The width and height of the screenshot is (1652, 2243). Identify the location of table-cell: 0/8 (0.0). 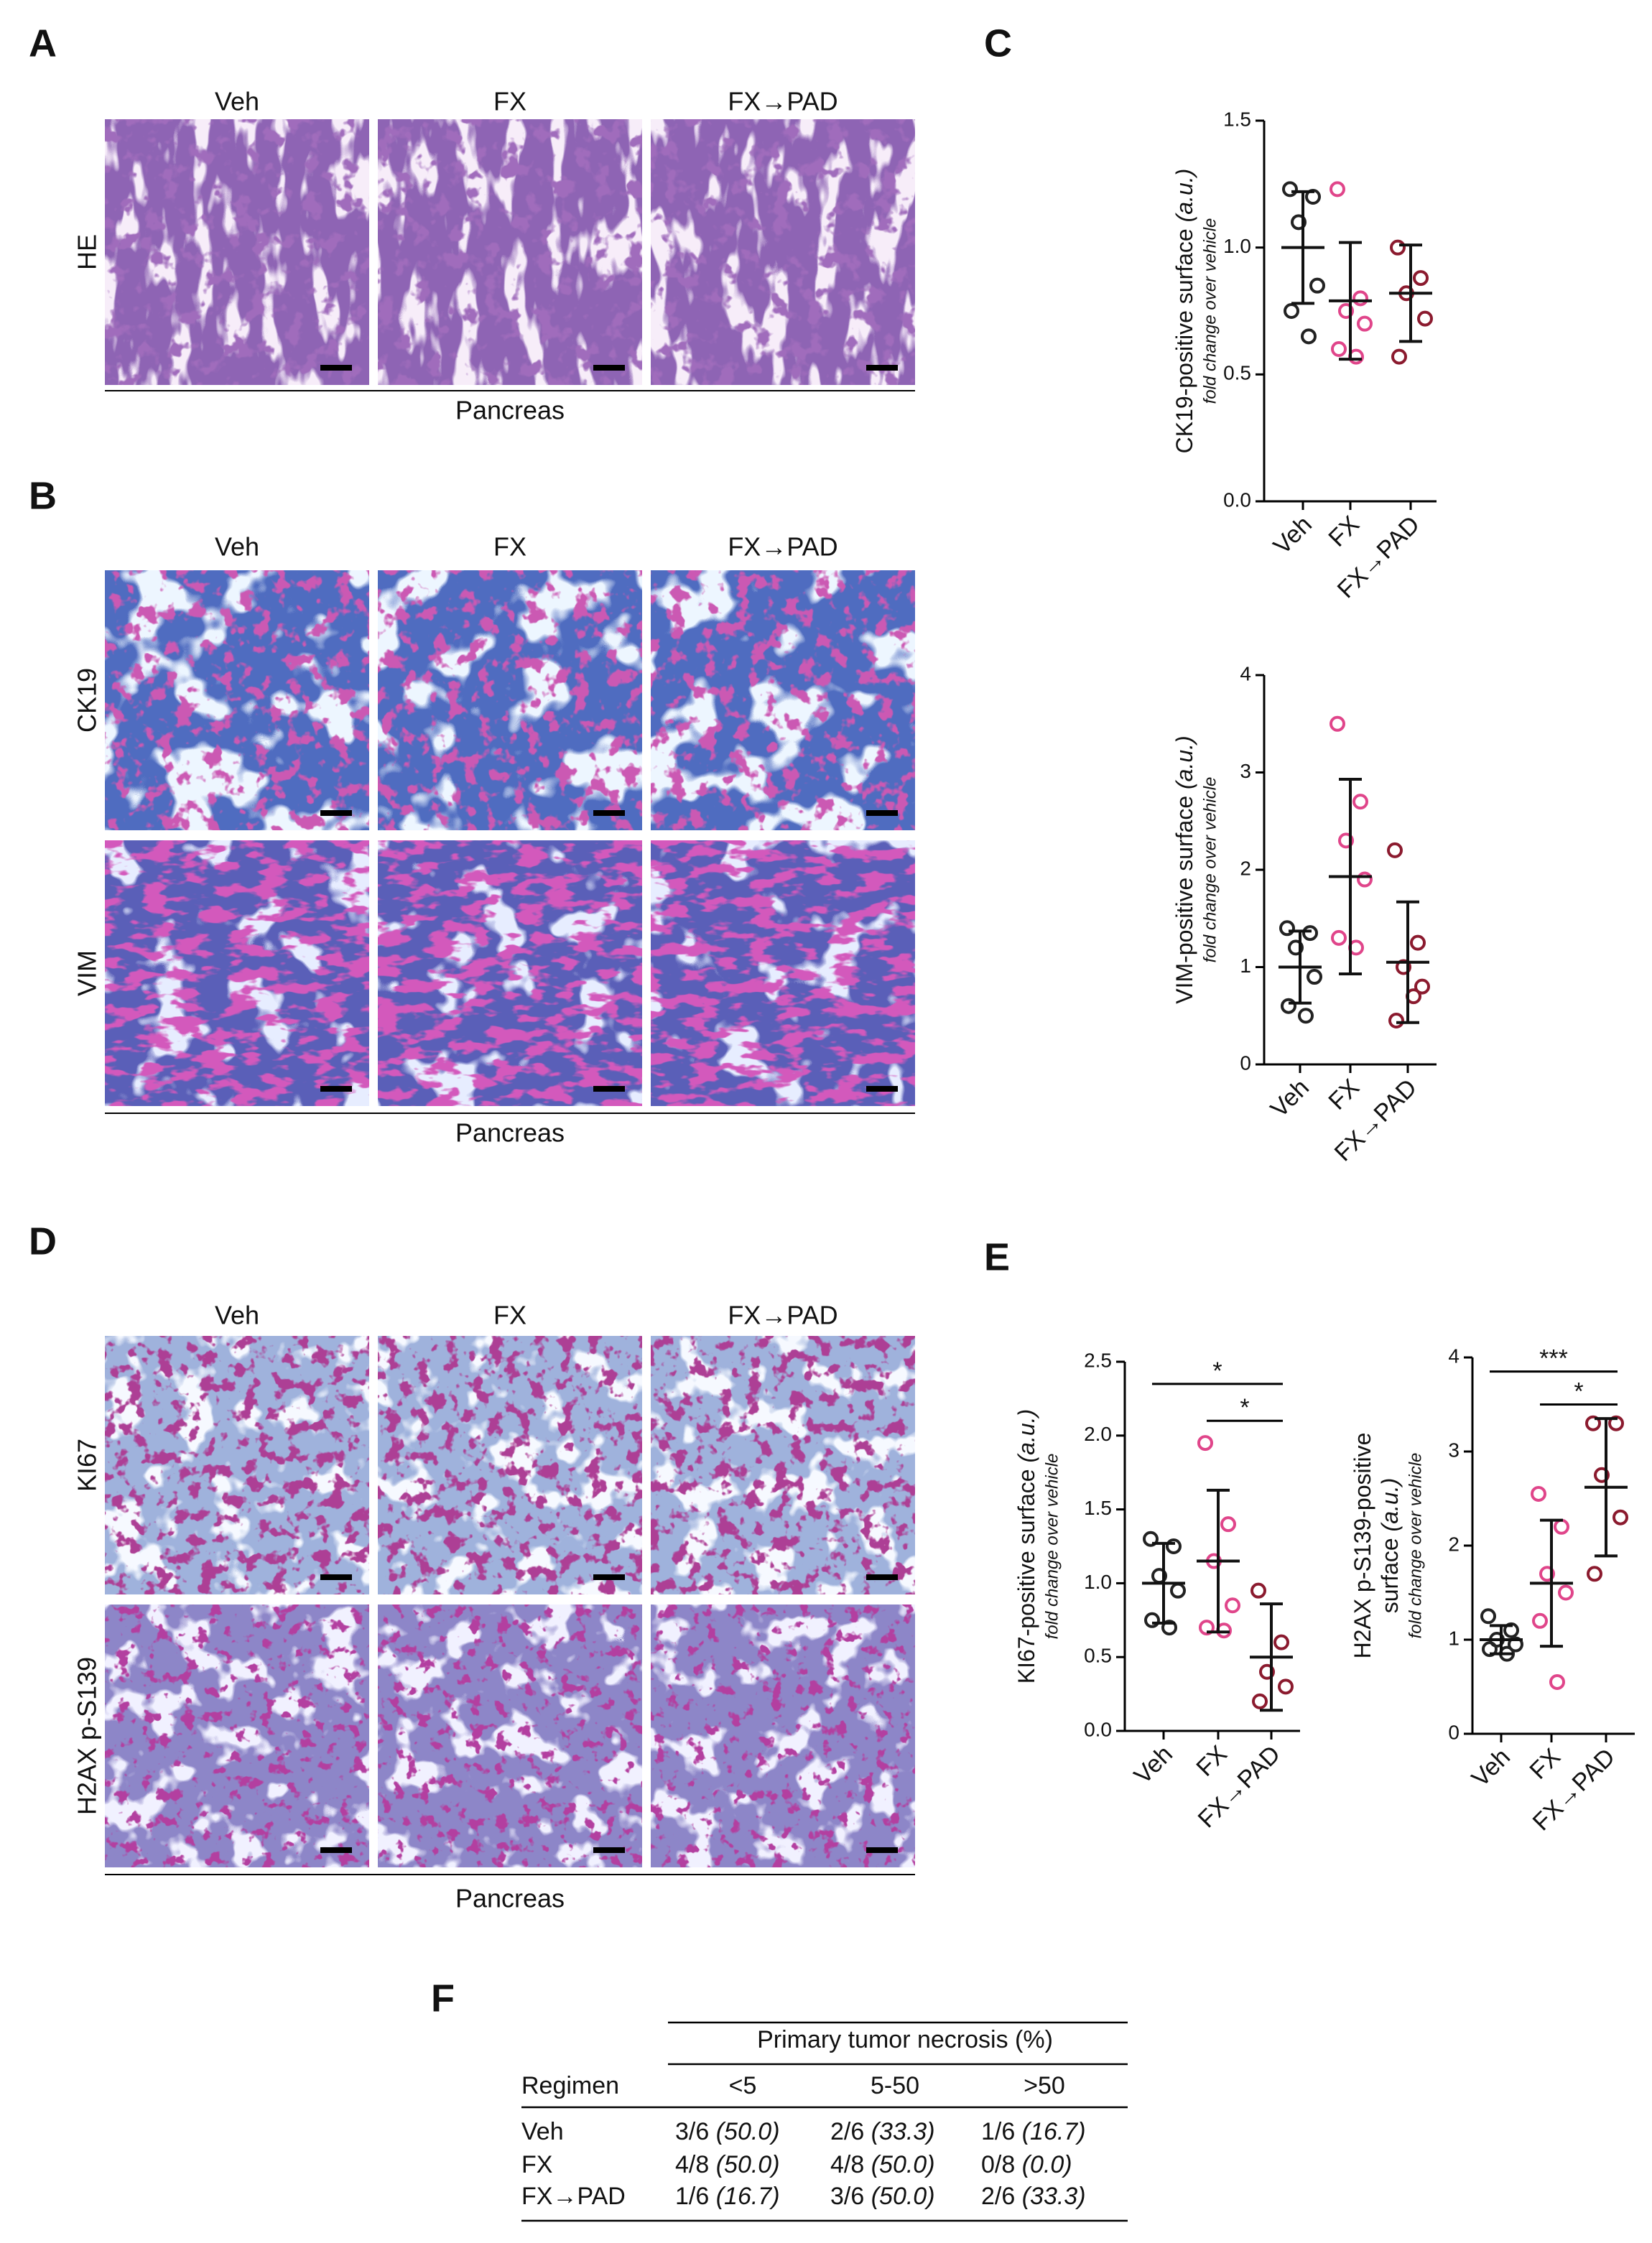
(1027, 2164).